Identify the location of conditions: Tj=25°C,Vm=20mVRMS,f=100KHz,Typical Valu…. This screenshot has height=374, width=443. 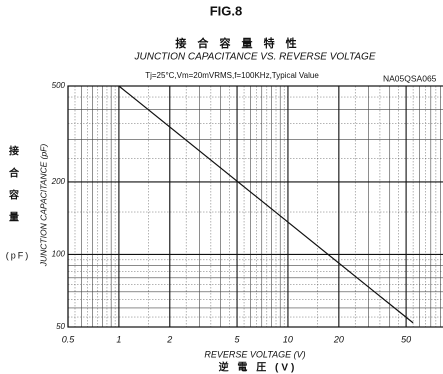
(232, 75).